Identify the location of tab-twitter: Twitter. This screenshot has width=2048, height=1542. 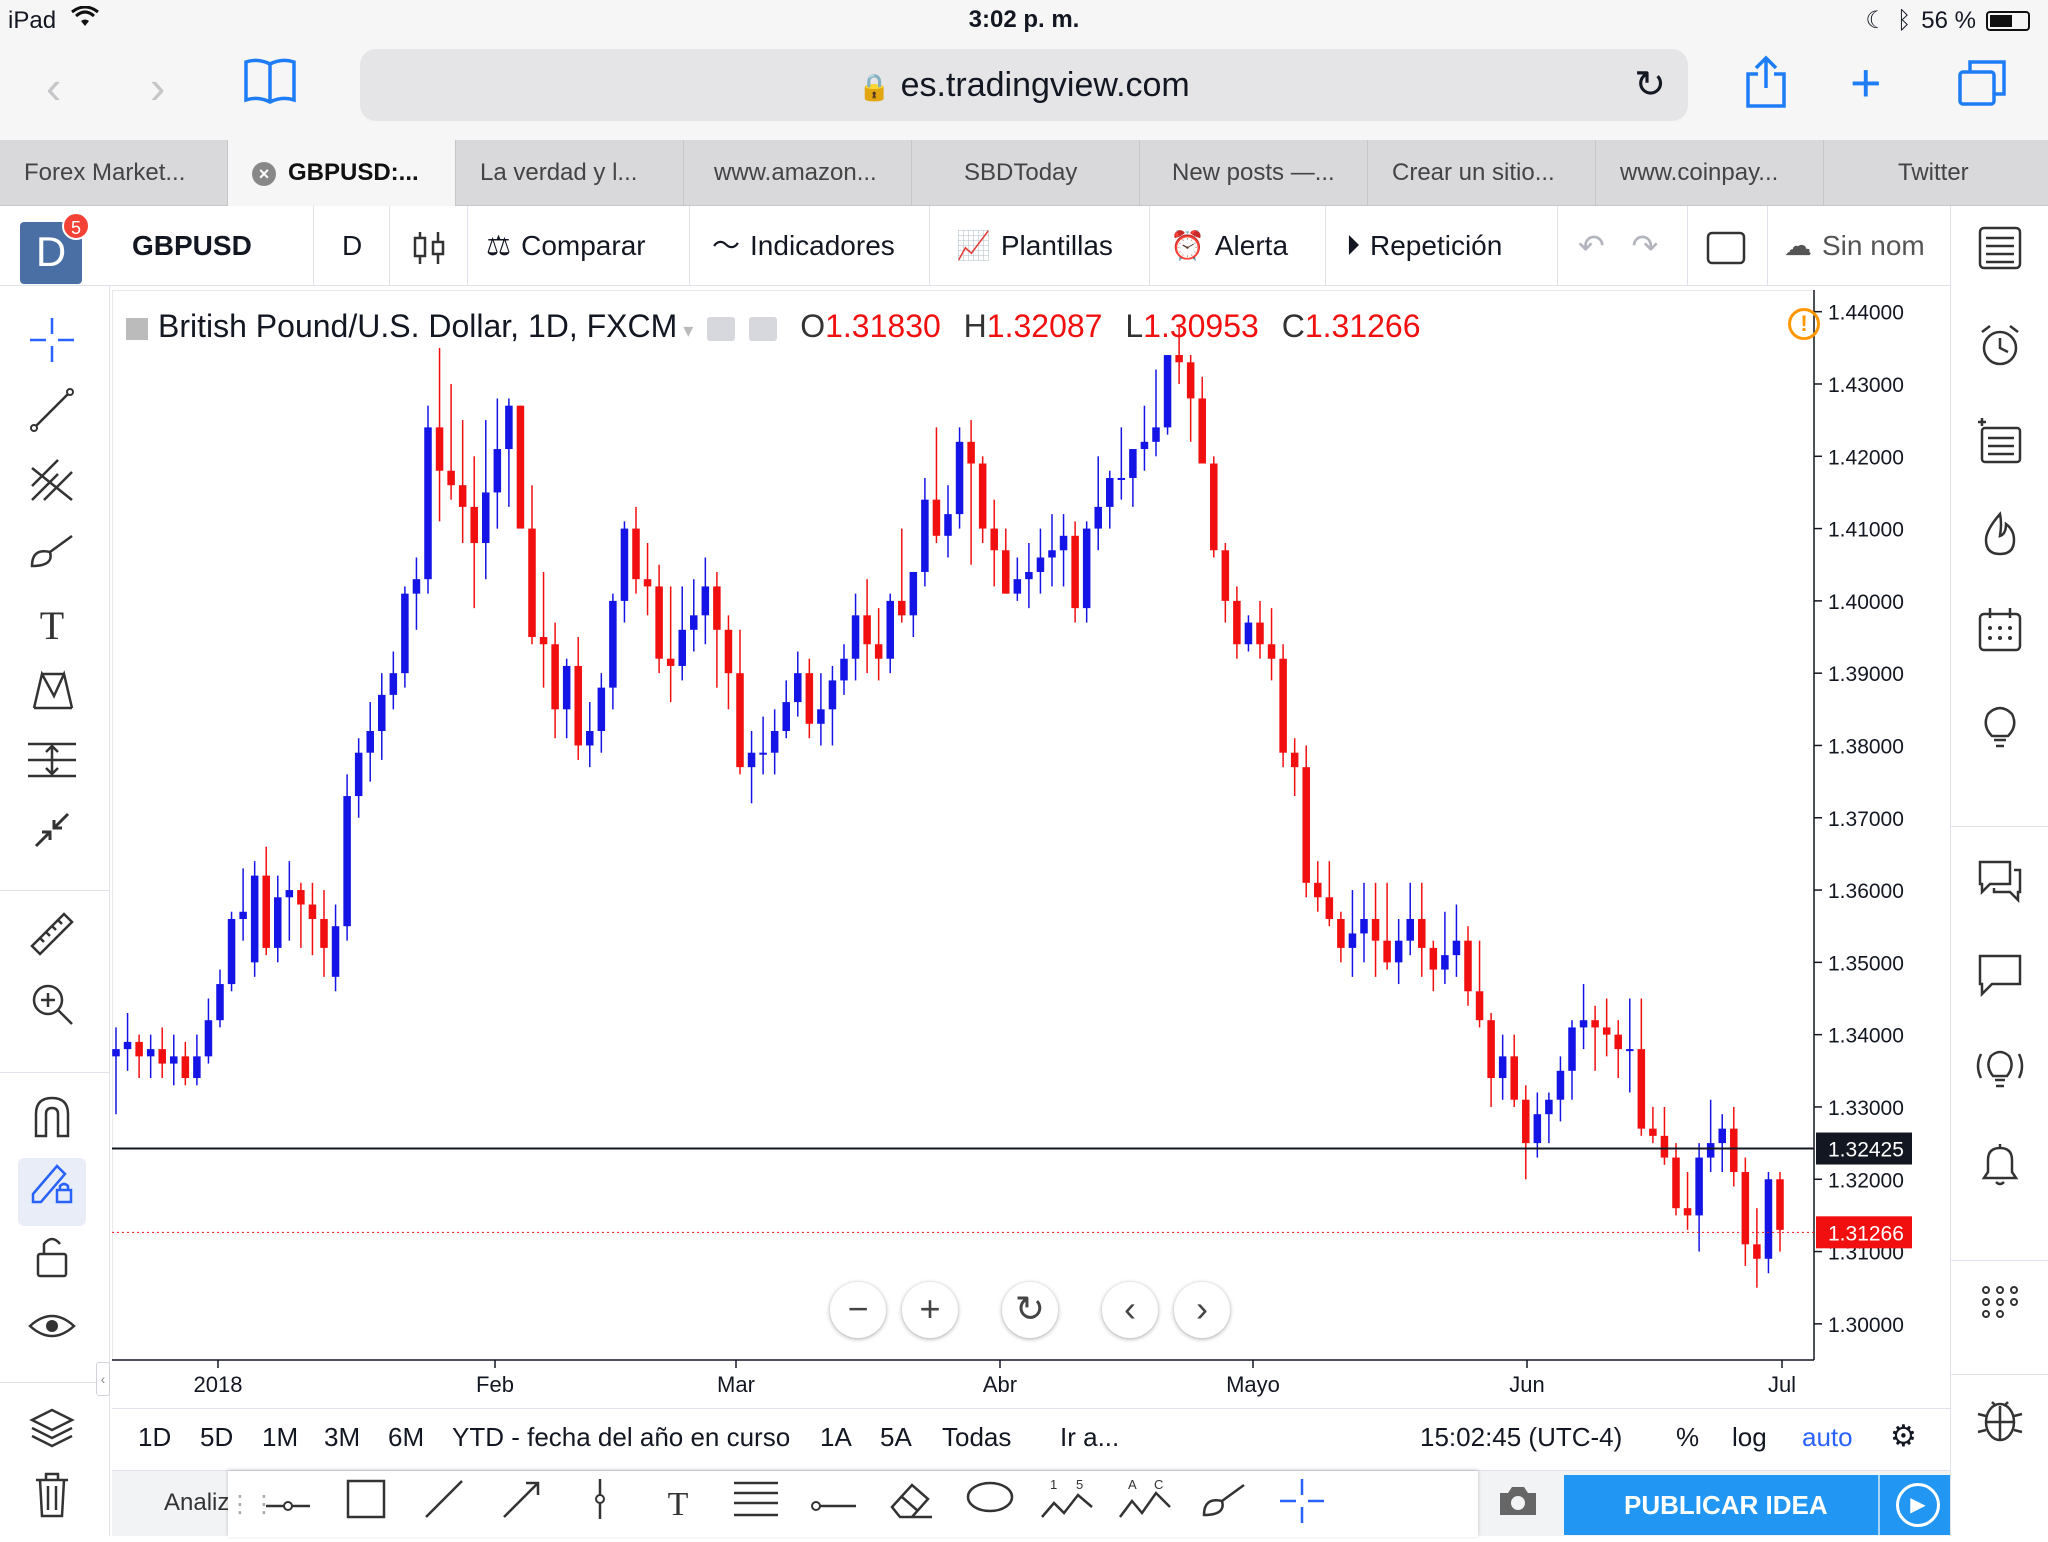
(1933, 172).